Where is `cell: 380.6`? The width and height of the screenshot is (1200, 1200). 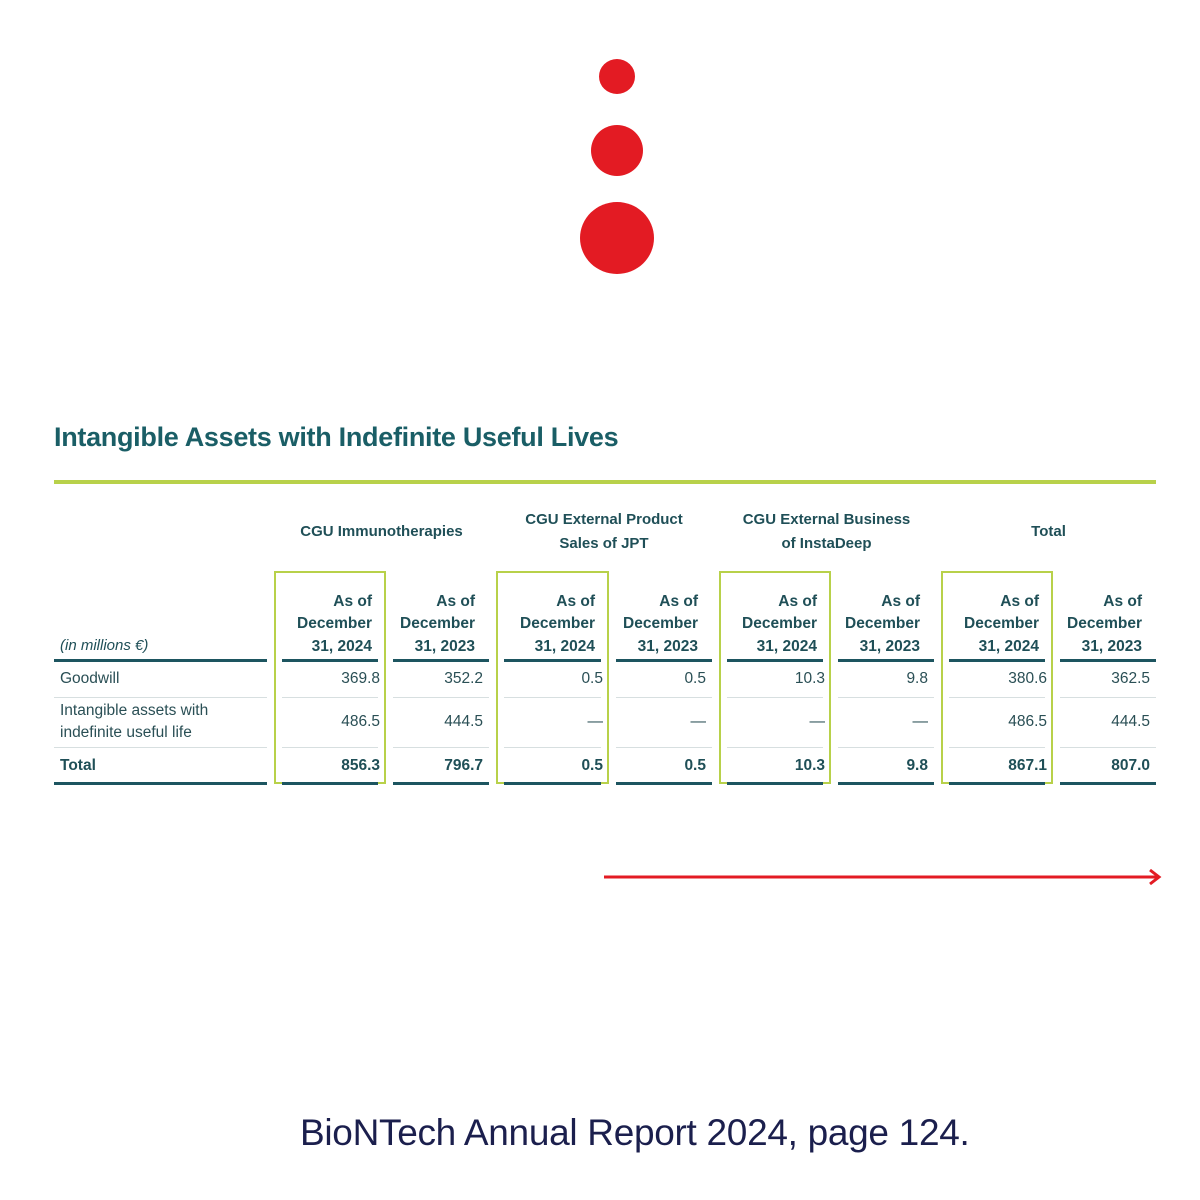 cell: 380.6 is located at coordinates (1027, 678).